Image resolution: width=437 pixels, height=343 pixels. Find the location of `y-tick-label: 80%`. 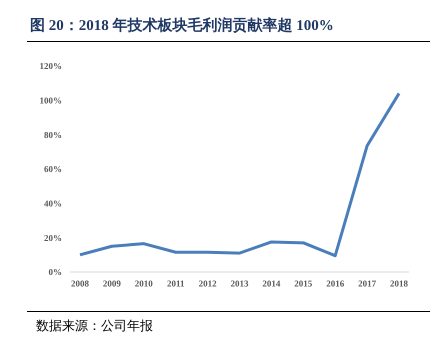

y-tick-label: 80% is located at coordinates (53, 135).